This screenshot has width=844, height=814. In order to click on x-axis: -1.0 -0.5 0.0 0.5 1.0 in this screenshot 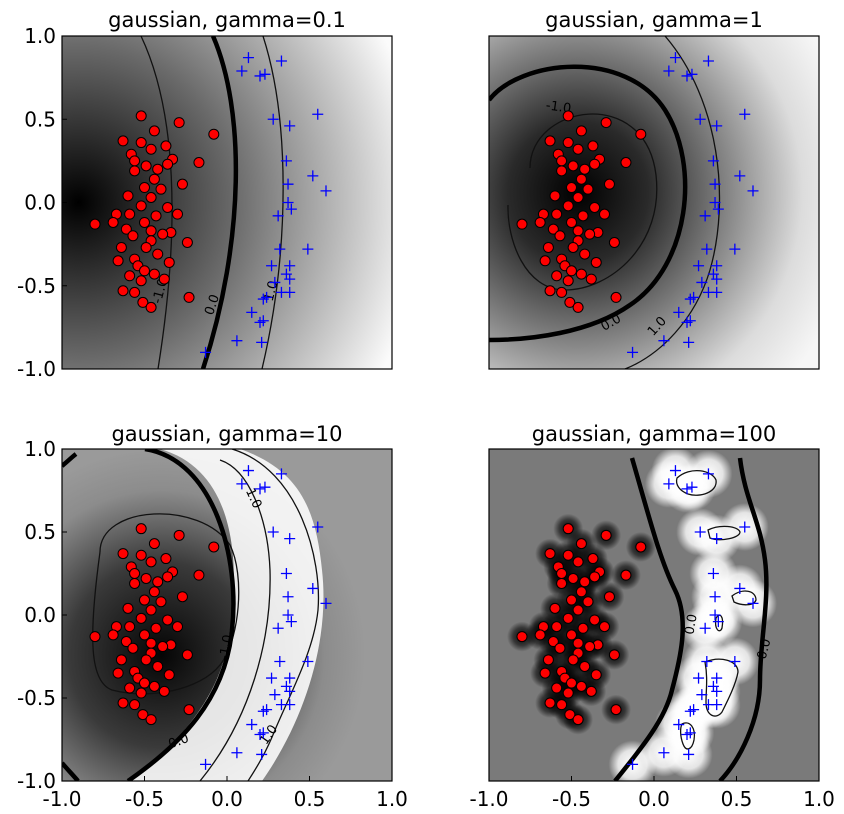, I will do `click(225, 793)`.